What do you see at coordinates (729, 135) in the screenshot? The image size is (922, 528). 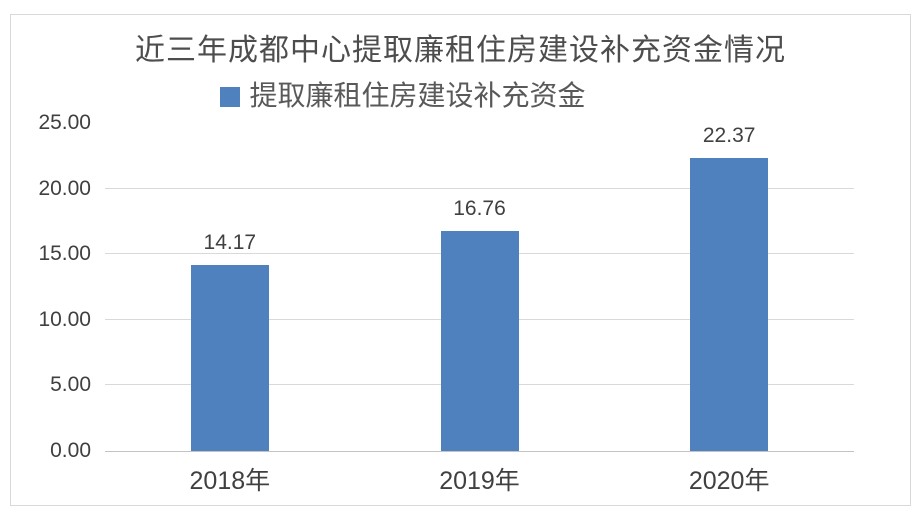 I see `bar-value-label: 22.37` at bounding box center [729, 135].